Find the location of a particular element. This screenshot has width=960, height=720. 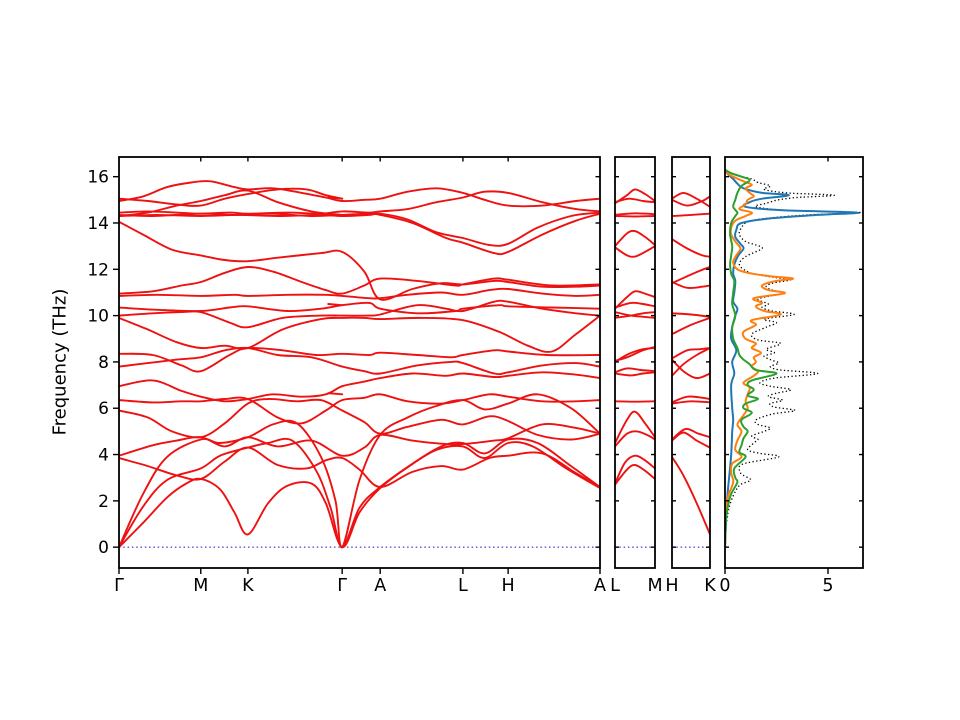

y-tick-label: 16 is located at coordinates (98, 178).